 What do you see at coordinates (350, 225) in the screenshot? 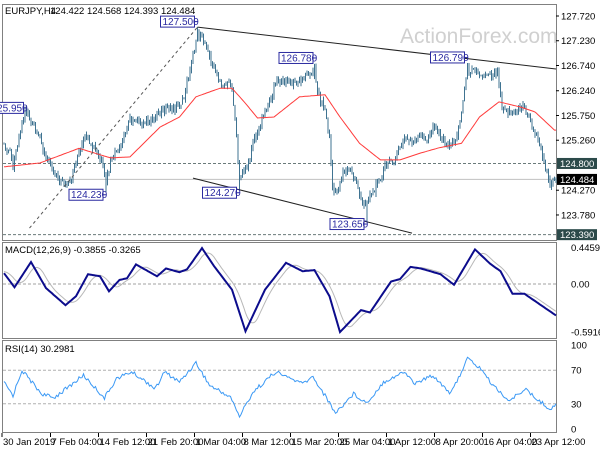
I see `annotation-label: 123.650` at bounding box center [350, 225].